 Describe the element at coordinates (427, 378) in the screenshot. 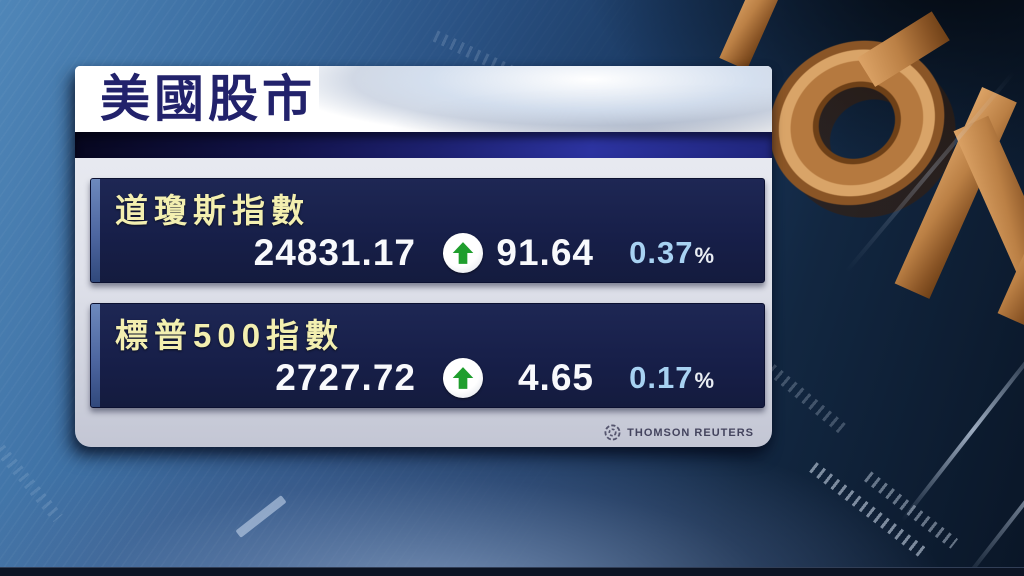

I see `index-figures: 2727.72 4.65 0.17%` at that location.